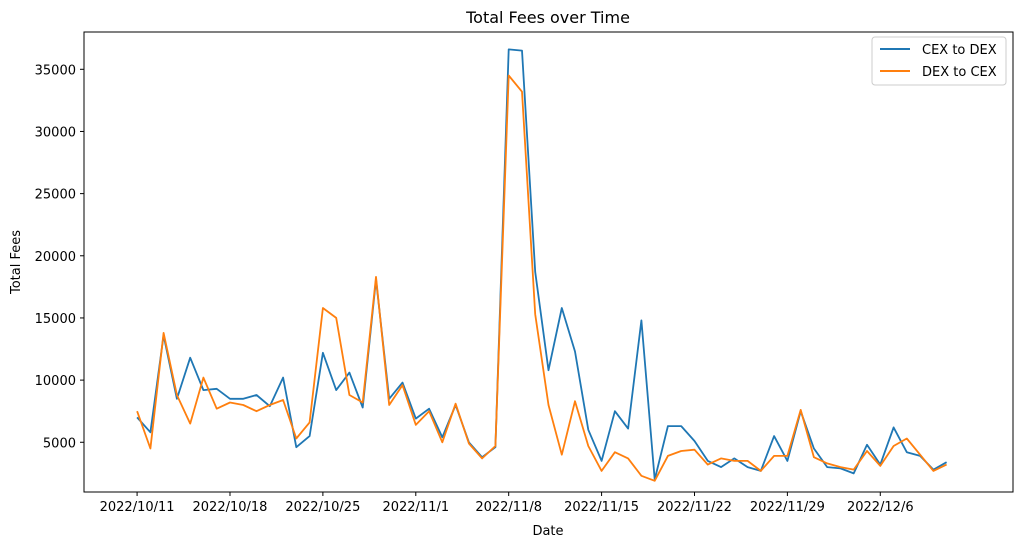 The image size is (1023, 547). Describe the element at coordinates (16, 262) in the screenshot. I see `y-axis-label: Total Fees` at that location.